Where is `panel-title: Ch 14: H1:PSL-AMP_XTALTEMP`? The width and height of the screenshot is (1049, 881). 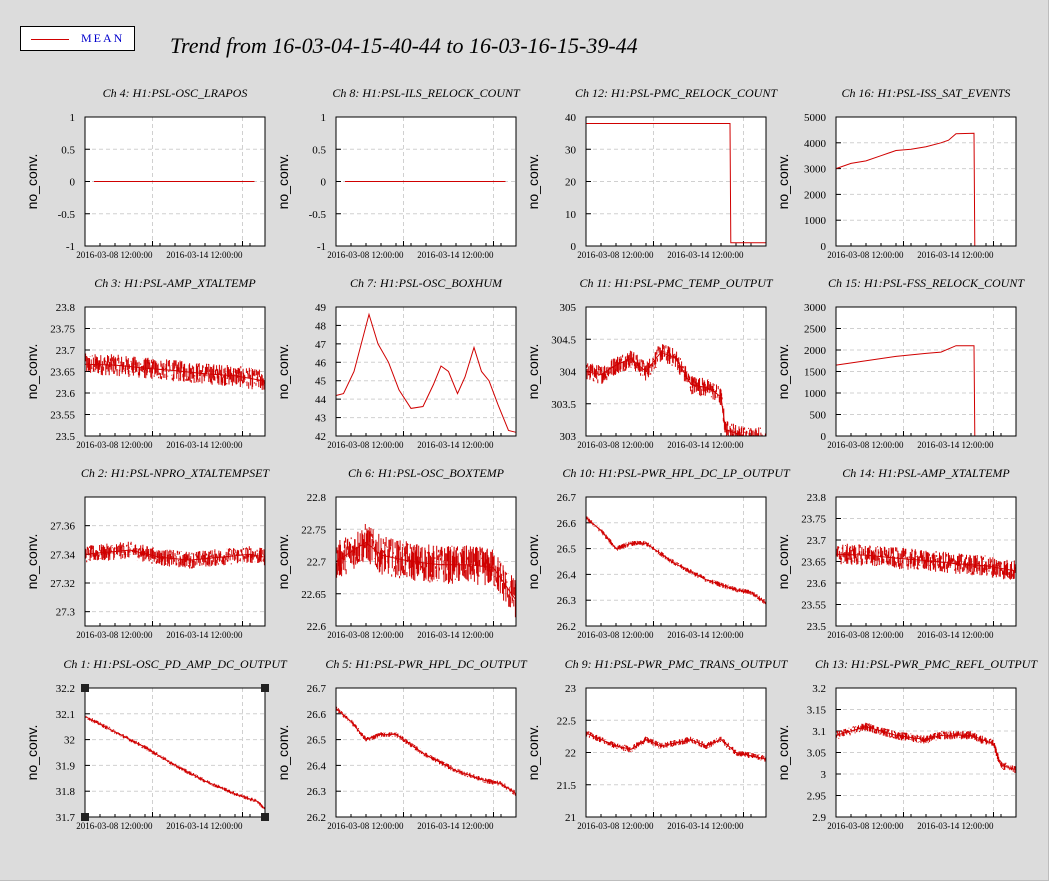 panel-title: Ch 14: H1:PSL-AMP_XTALTEMP is located at coordinates (926, 473).